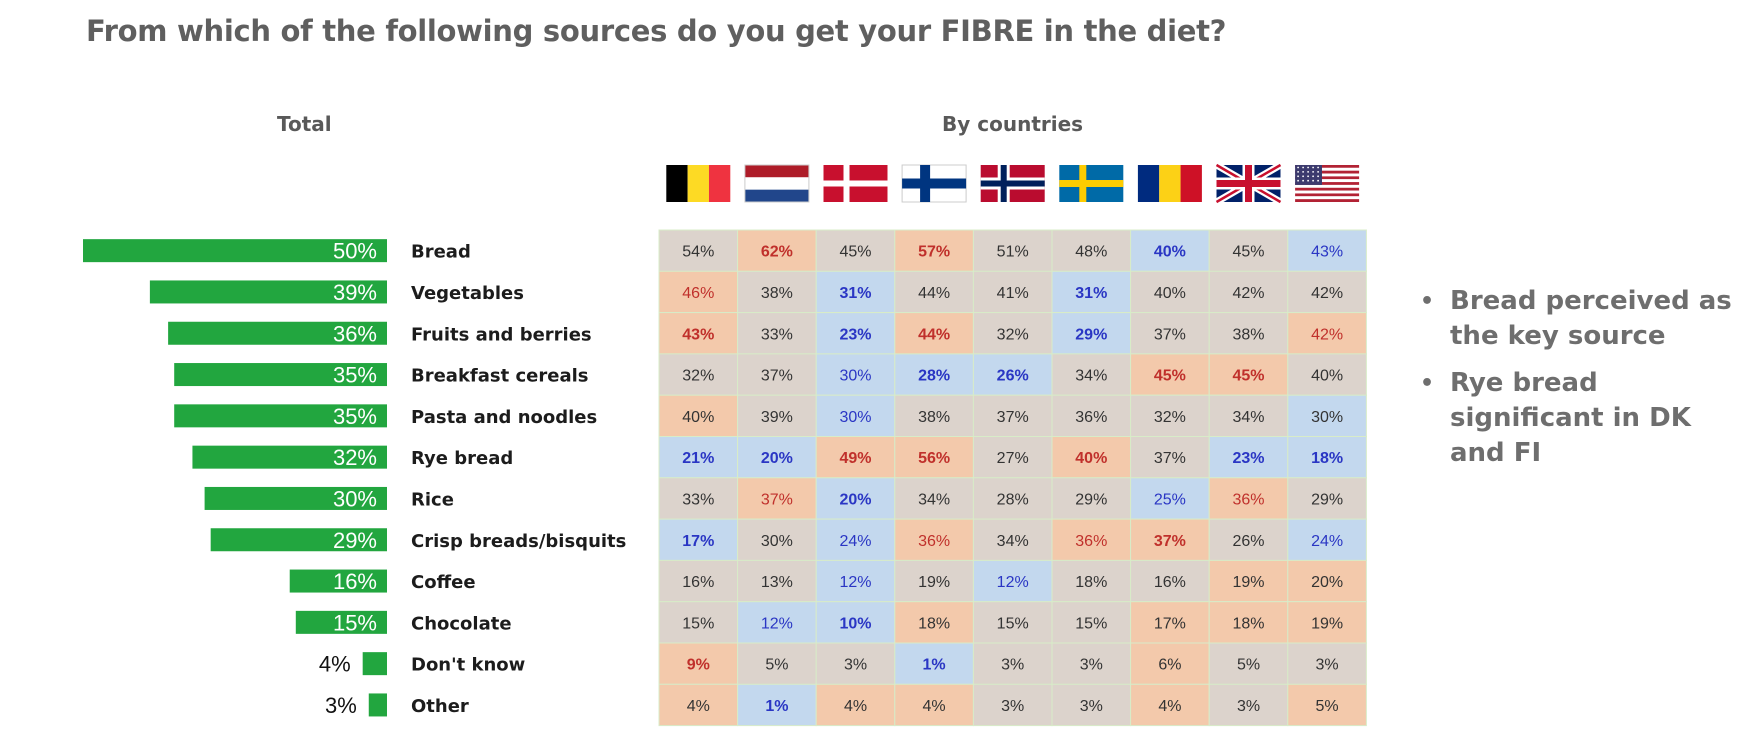 Image resolution: width=1746 pixels, height=735 pixels. I want to click on heatmap-value-label: 4%, so click(934, 706).